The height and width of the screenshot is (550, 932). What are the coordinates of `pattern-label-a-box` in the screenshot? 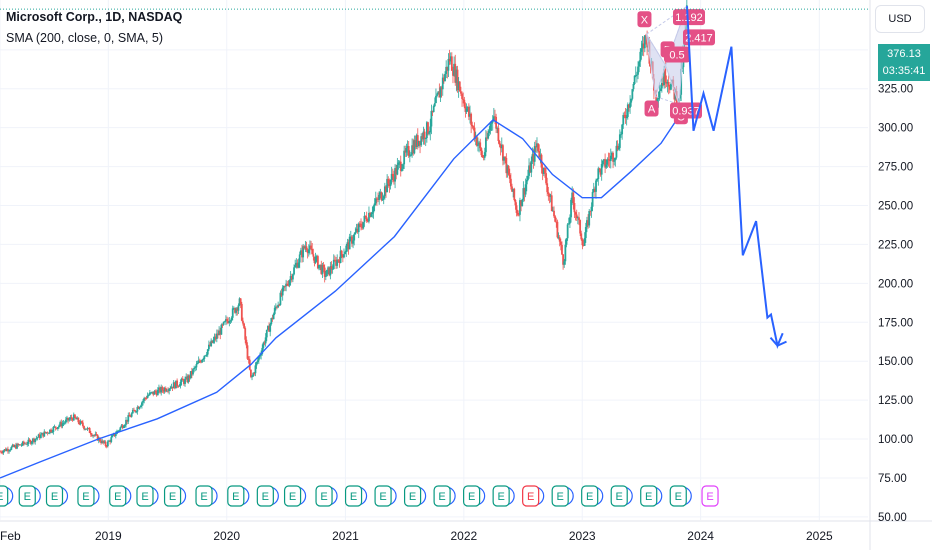 It's located at (651, 108).